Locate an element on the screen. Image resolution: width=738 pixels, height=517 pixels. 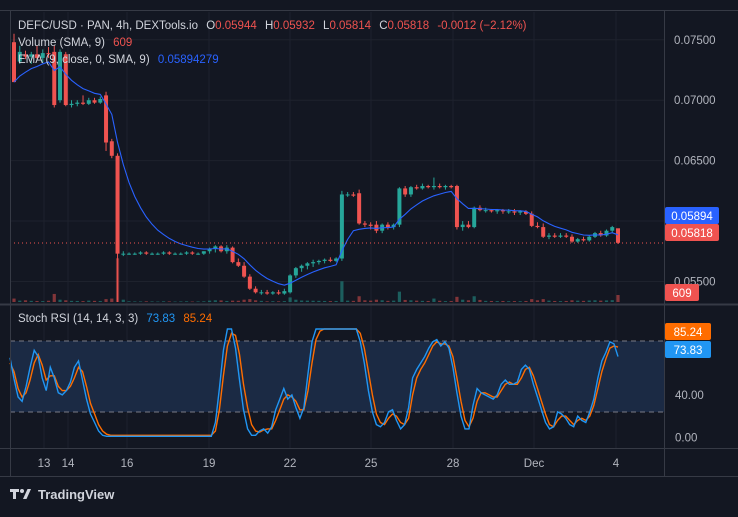
footer-brand: TradingView is located at coordinates (62, 494).